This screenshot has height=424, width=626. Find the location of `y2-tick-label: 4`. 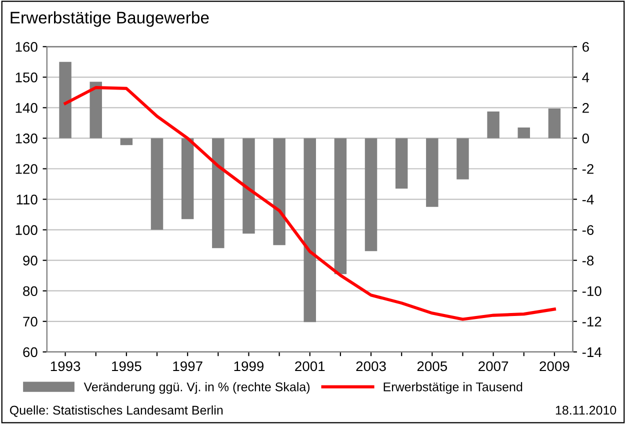

y2-tick-label: 4 is located at coordinates (586, 77).